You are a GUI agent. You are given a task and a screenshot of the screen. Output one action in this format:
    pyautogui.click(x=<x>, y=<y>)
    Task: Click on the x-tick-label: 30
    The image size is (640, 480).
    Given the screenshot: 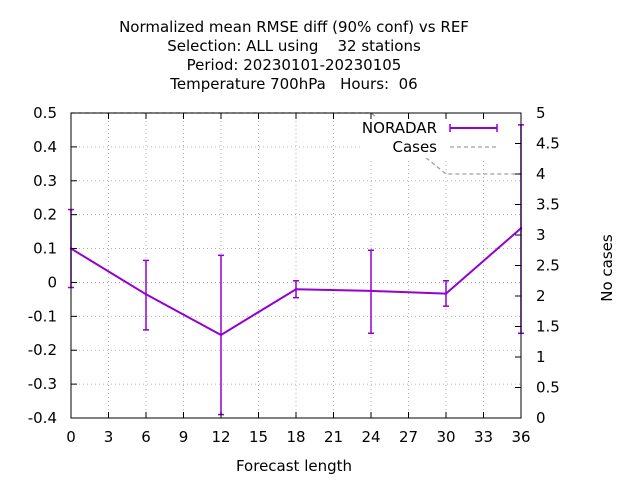 What is the action you would take?
    pyautogui.click(x=445, y=437)
    